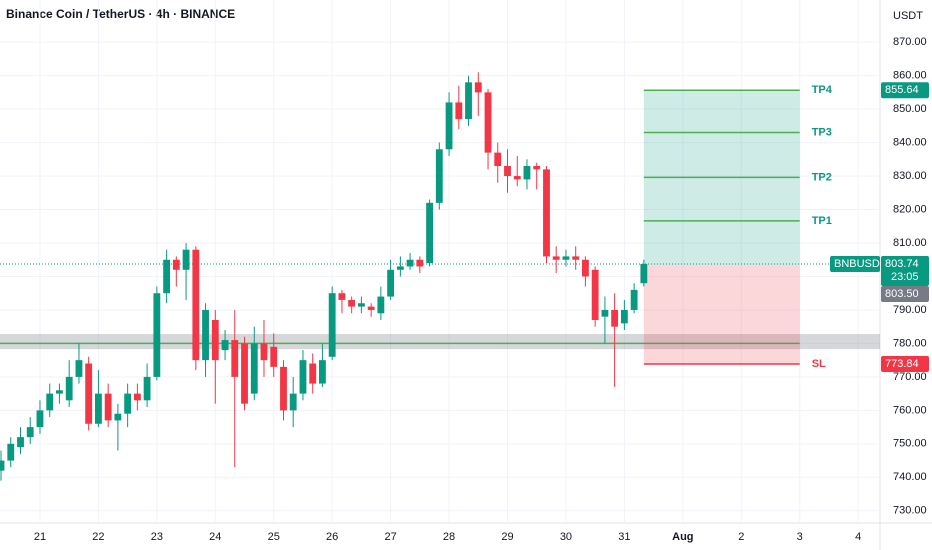 The width and height of the screenshot is (932, 550). I want to click on x-tick-label: 3, so click(800, 537).